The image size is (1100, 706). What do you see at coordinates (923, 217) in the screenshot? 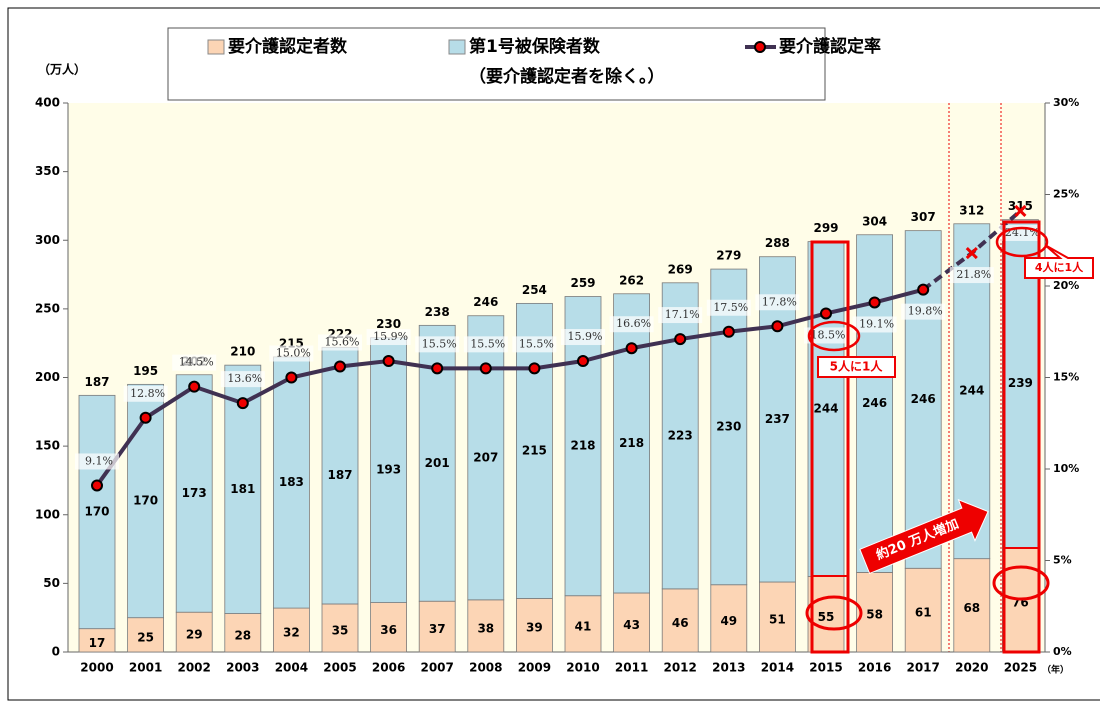
I see `total-label: 307` at bounding box center [923, 217].